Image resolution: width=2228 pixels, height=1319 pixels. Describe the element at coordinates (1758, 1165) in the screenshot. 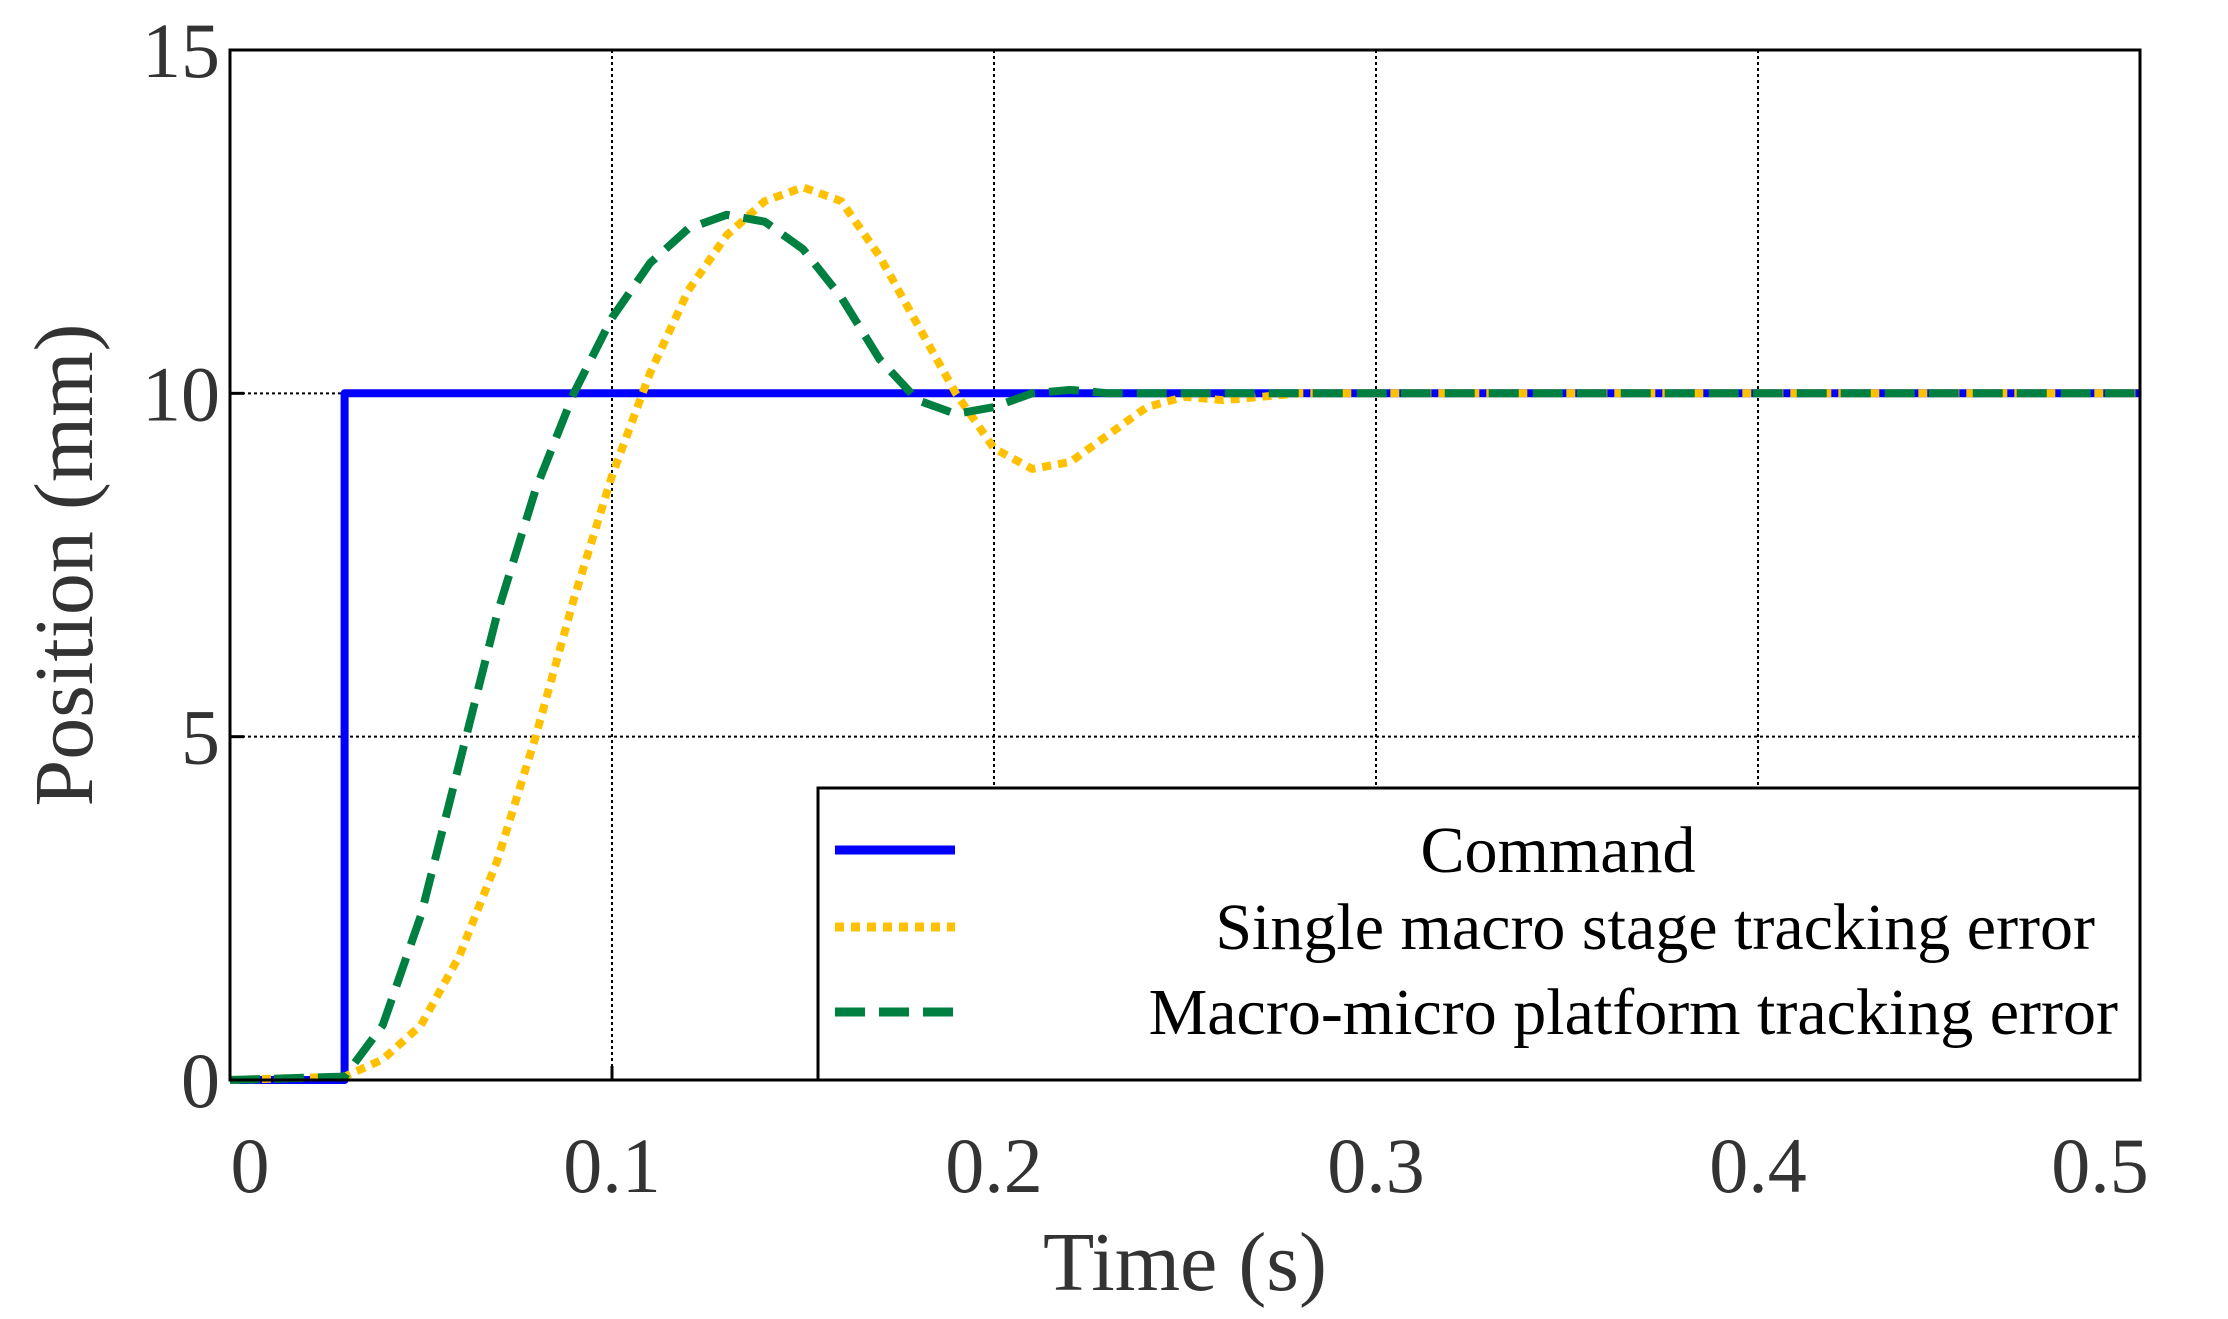

I see `x-tick-label: 0.4` at that location.